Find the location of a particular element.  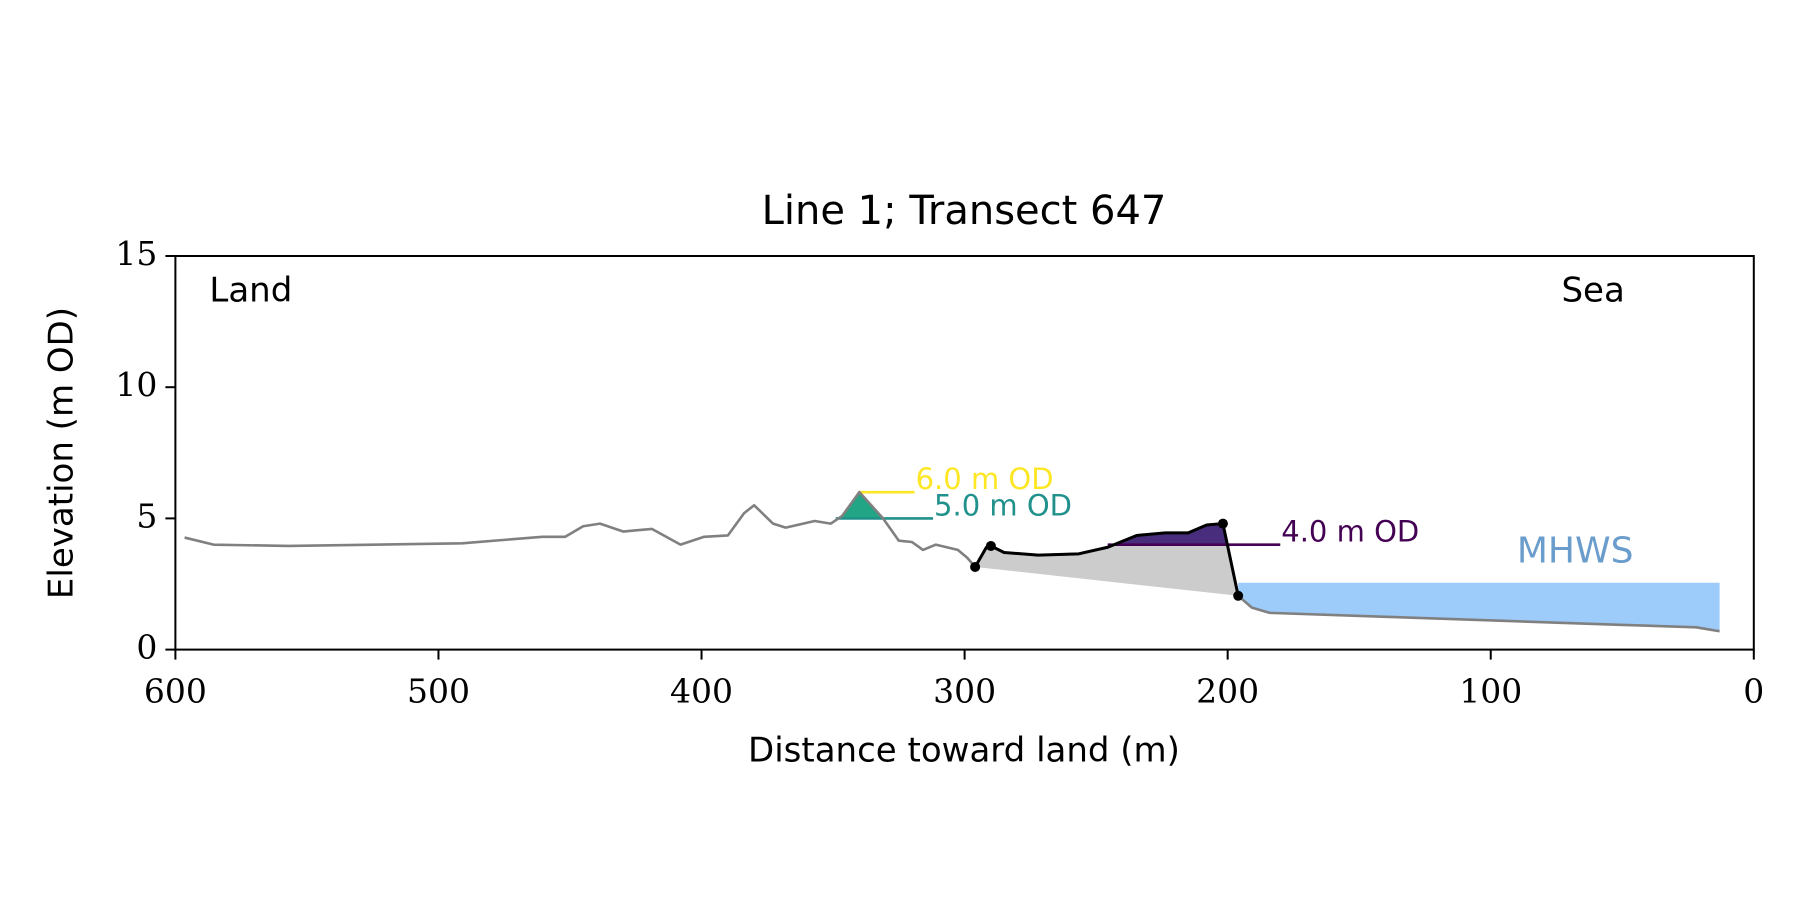

y-tick-label: 15 is located at coordinates (136, 253).